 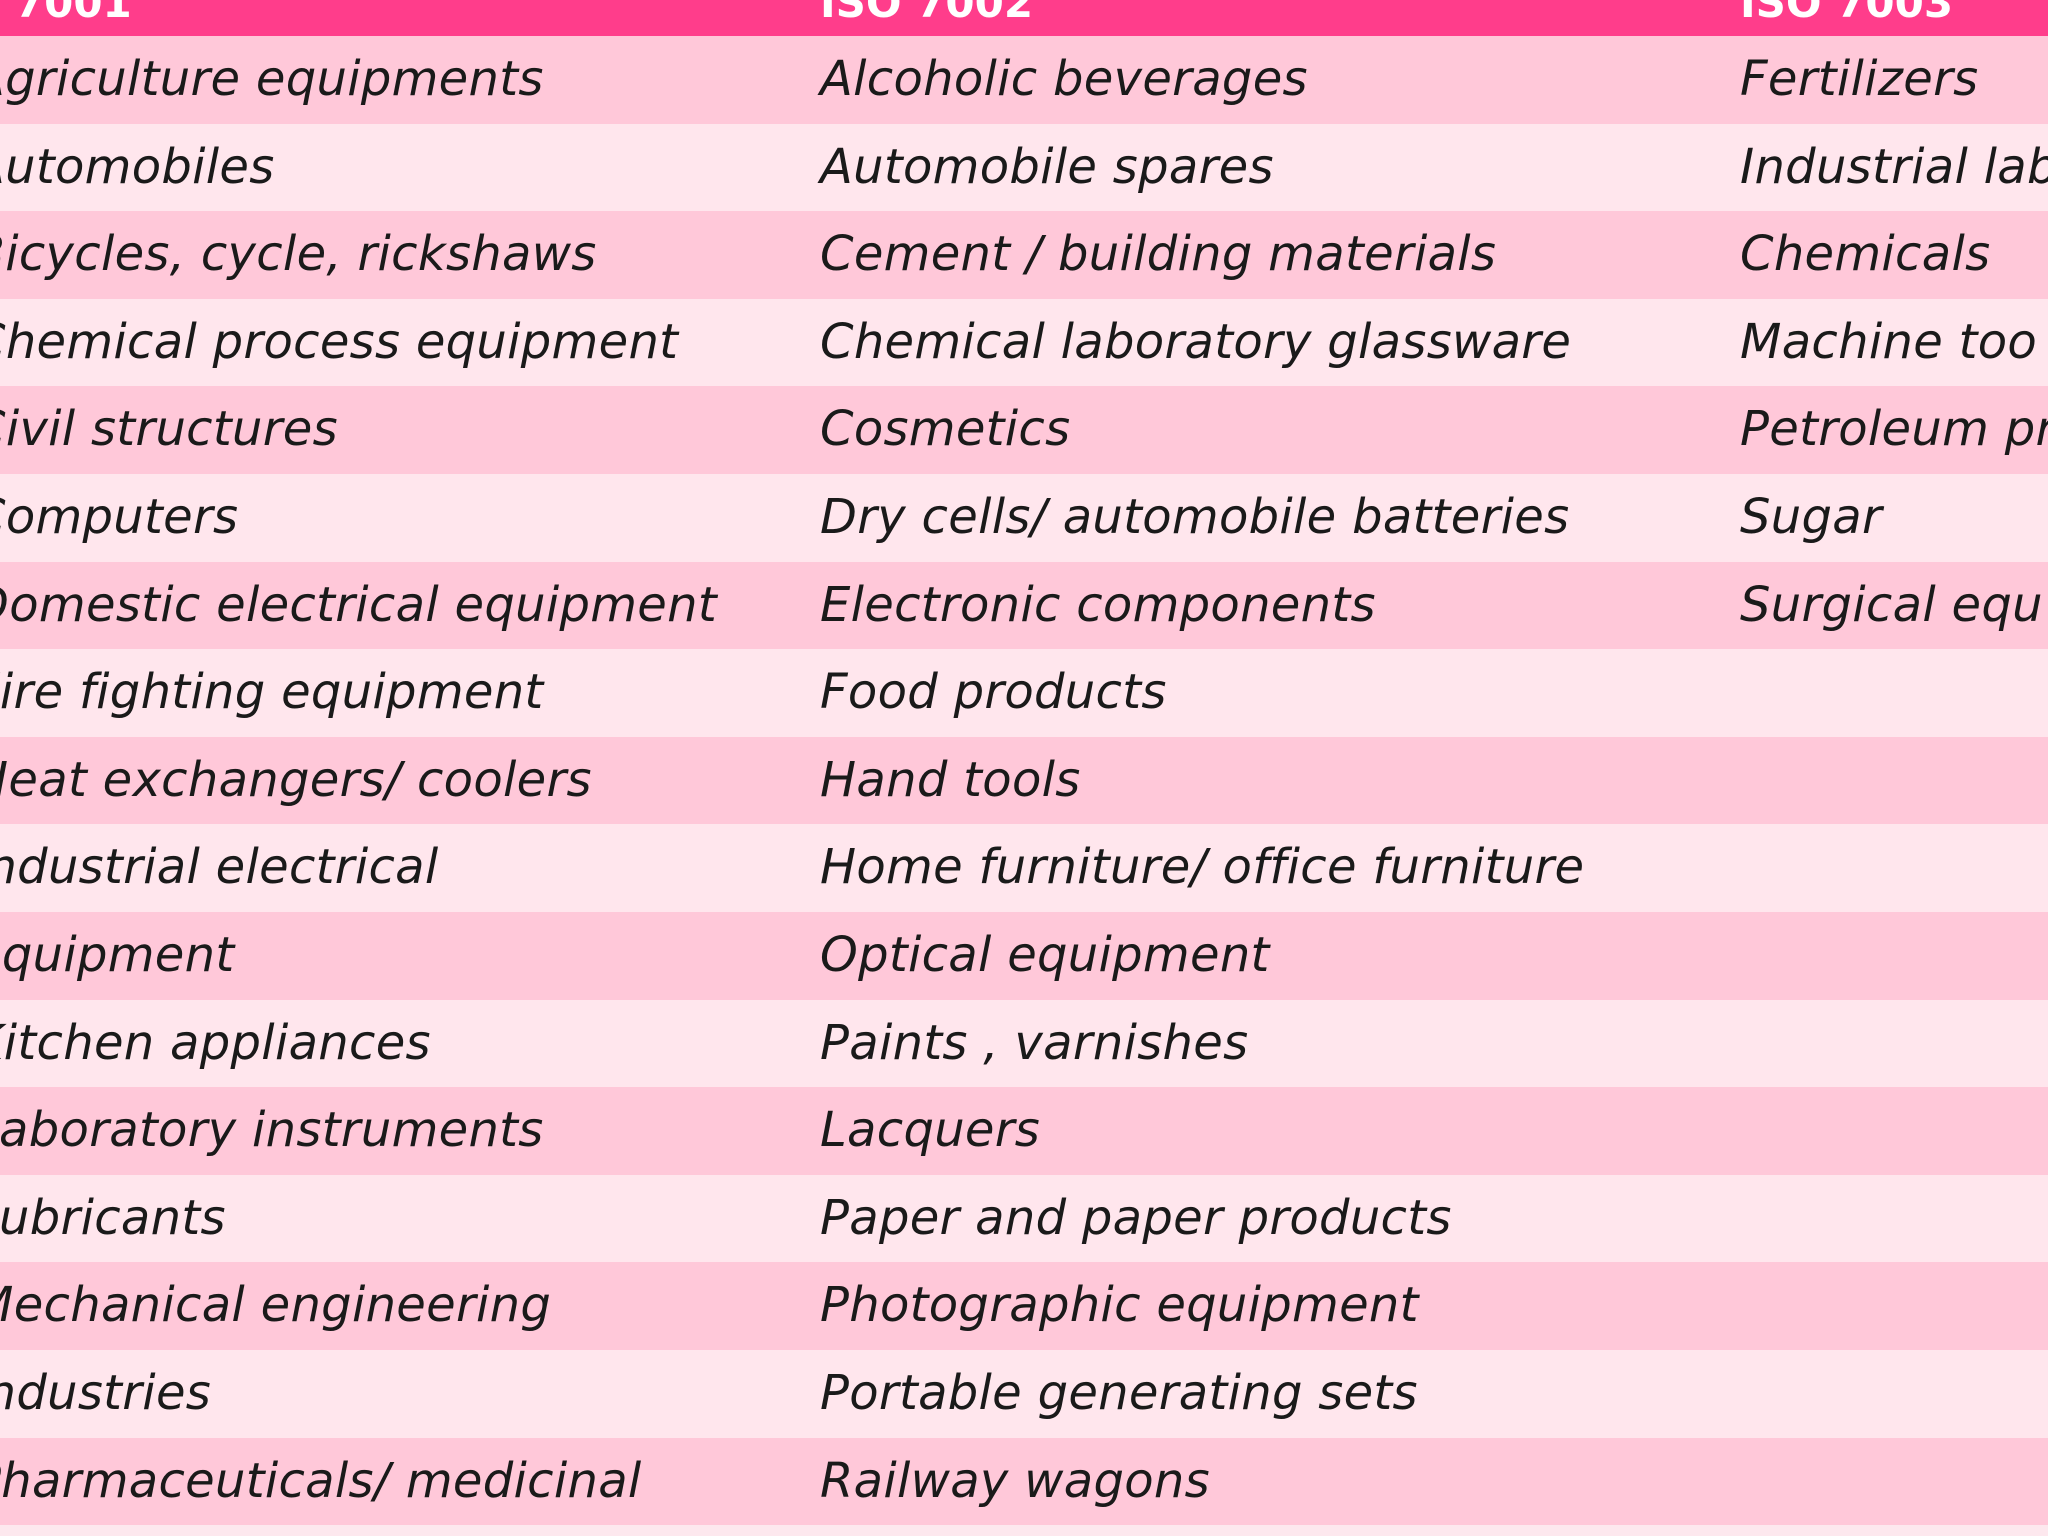 I want to click on table-cell: Food products, so click(x=993, y=692).